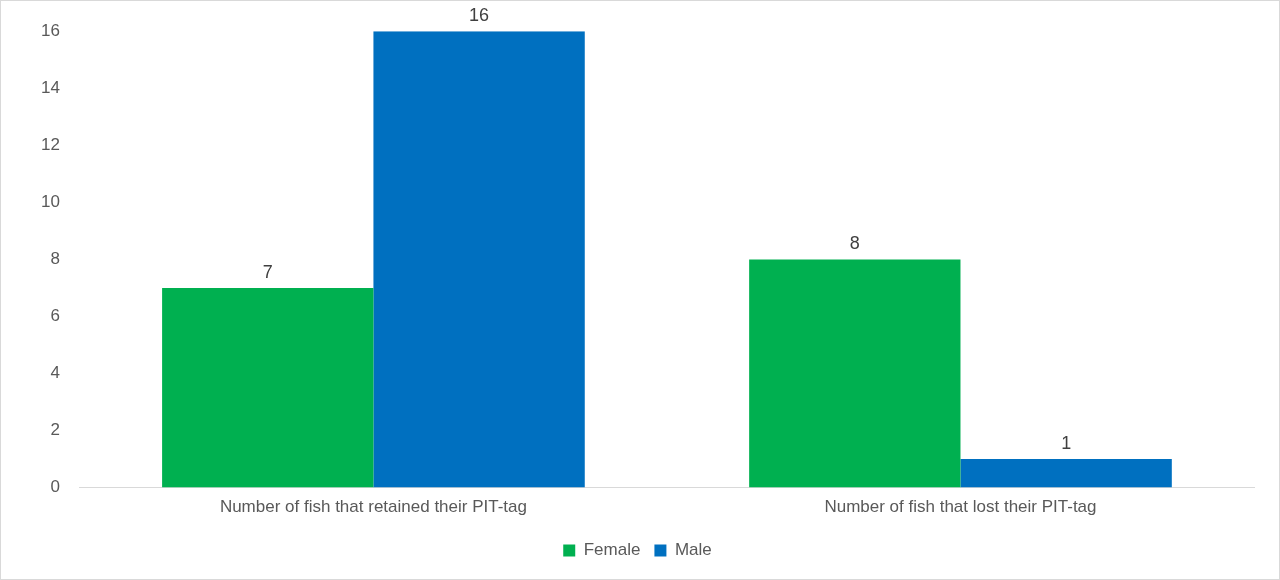  I want to click on legend-label: Male, so click(693, 550).